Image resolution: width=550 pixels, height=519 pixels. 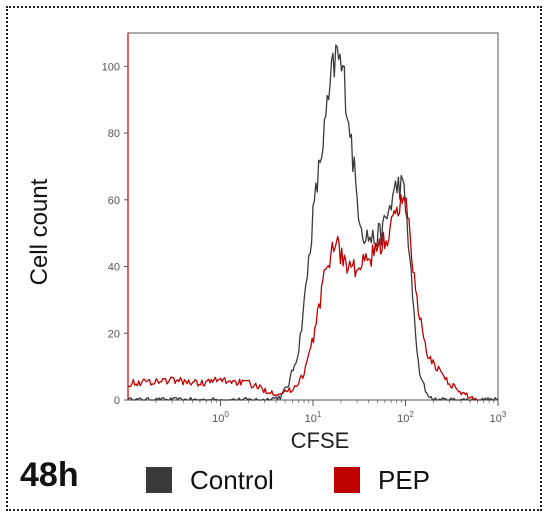 What do you see at coordinates (498, 417) in the screenshot?
I see `x-tick-label: 10³` at bounding box center [498, 417].